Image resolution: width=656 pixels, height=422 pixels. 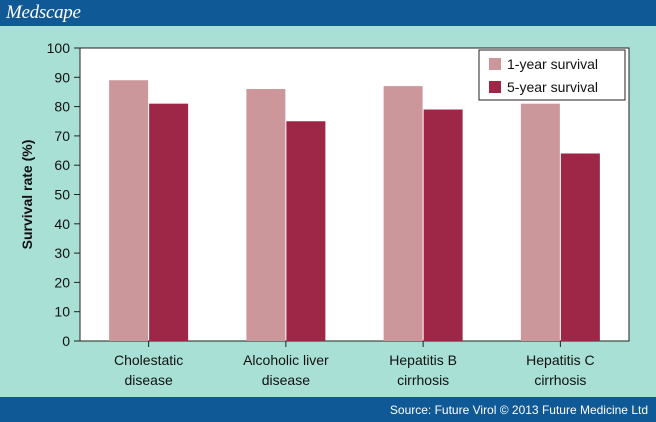 I want to click on medscape-logo: Medscape, so click(x=43, y=12).